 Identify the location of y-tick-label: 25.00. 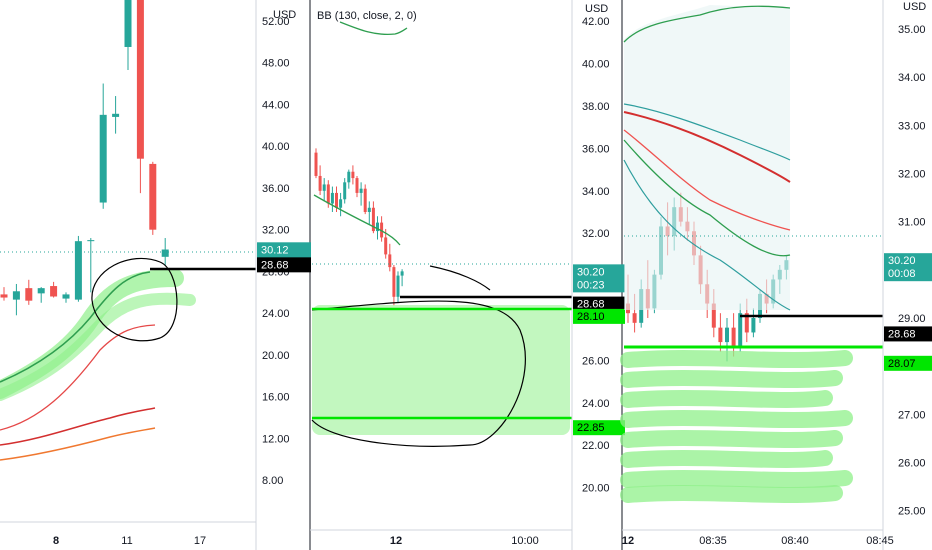
(912, 512).